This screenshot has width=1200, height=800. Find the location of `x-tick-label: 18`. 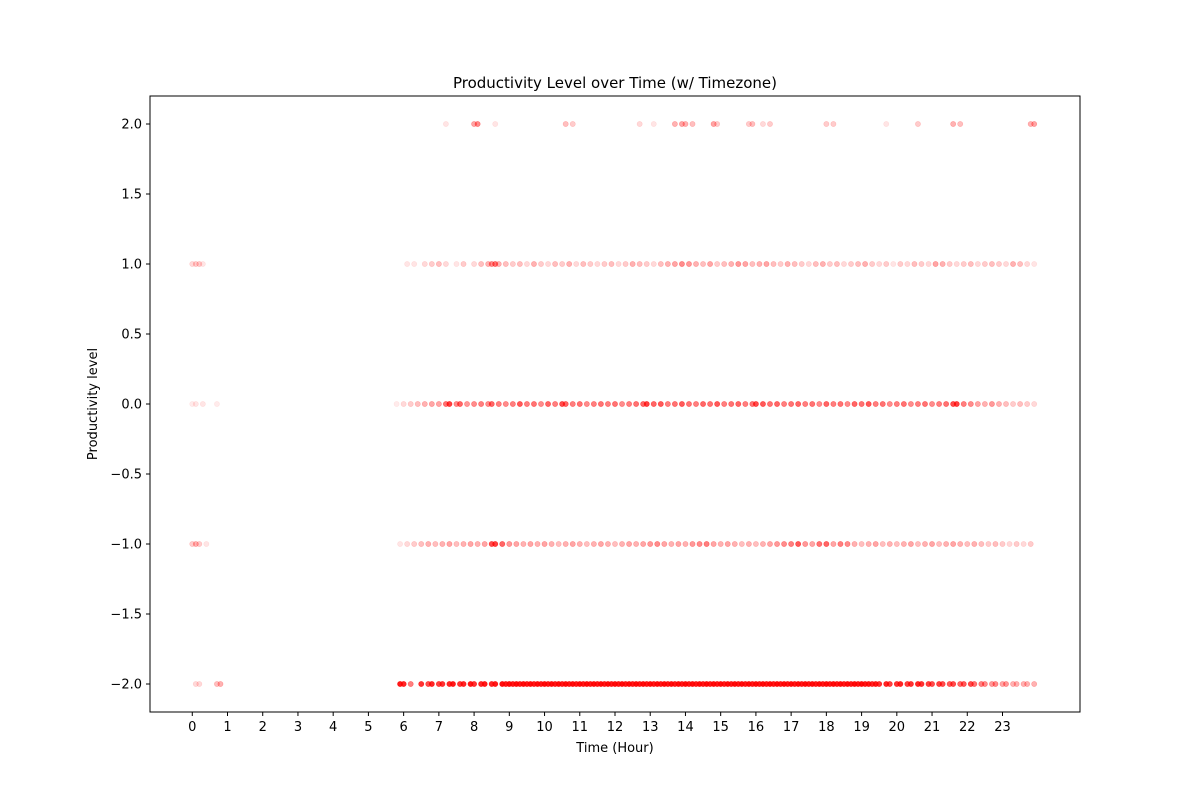

x-tick-label: 18 is located at coordinates (826, 727).